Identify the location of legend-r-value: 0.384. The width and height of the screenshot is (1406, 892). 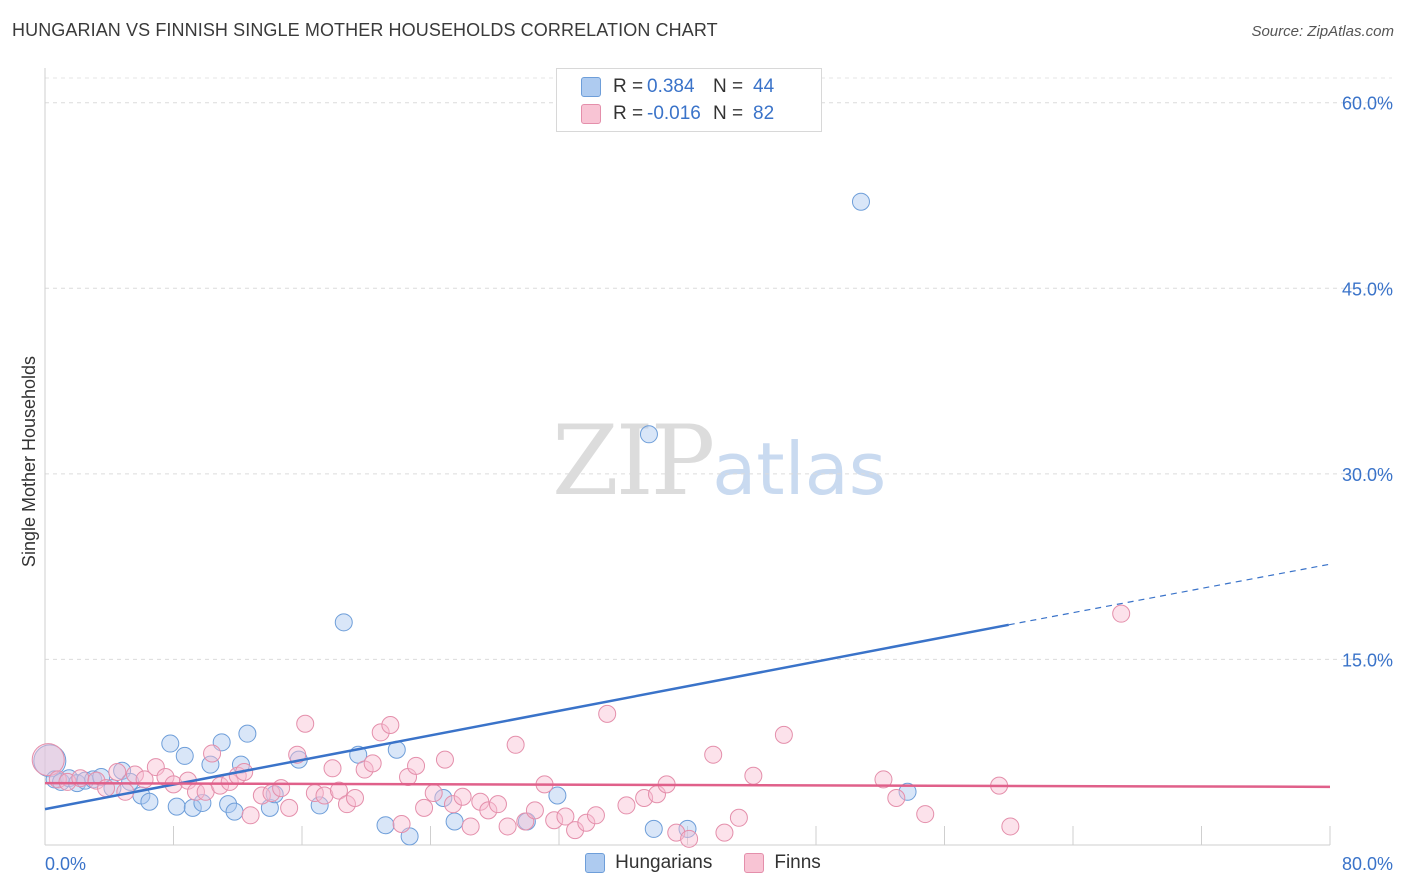
(671, 86).